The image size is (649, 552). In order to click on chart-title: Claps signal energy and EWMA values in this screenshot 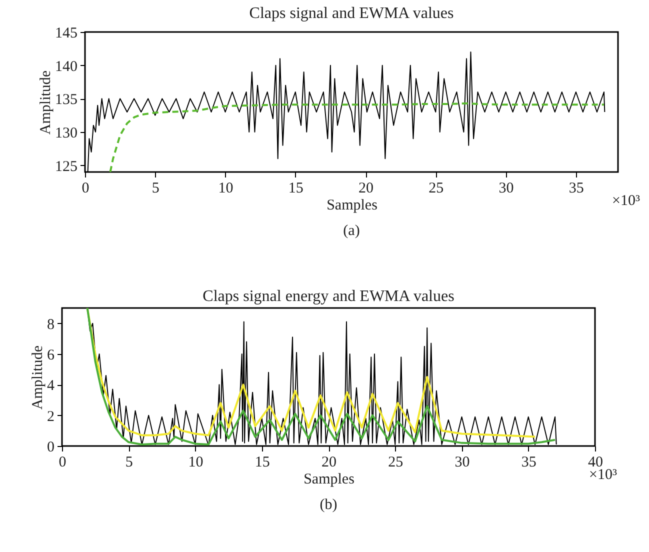, I will do `click(328, 296)`.